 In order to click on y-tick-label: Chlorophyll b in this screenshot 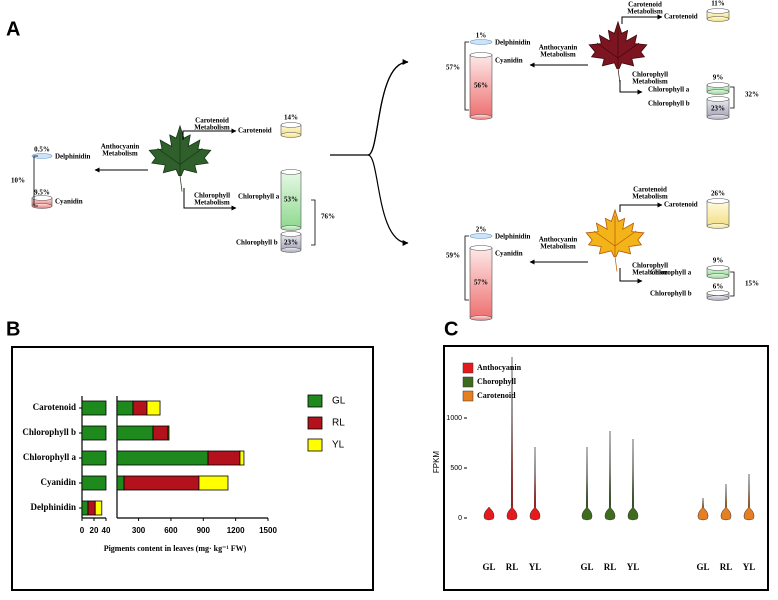, I will do `click(49, 432)`.